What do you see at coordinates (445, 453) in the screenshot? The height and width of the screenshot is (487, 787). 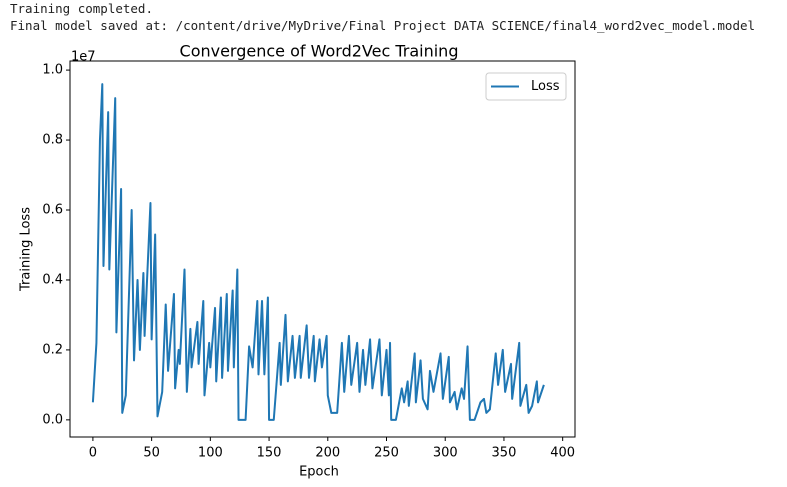 I see `x-tick-label: 300` at bounding box center [445, 453].